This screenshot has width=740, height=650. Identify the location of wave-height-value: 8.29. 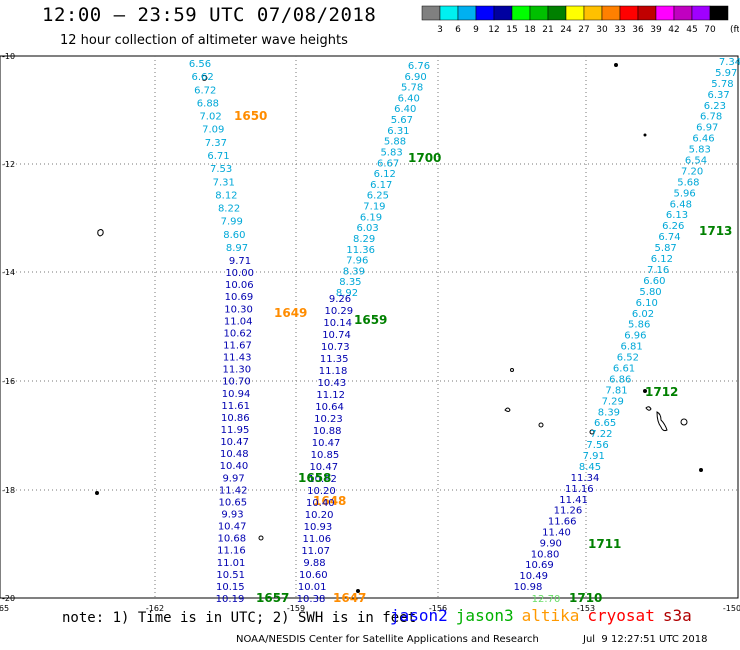
(364, 239).